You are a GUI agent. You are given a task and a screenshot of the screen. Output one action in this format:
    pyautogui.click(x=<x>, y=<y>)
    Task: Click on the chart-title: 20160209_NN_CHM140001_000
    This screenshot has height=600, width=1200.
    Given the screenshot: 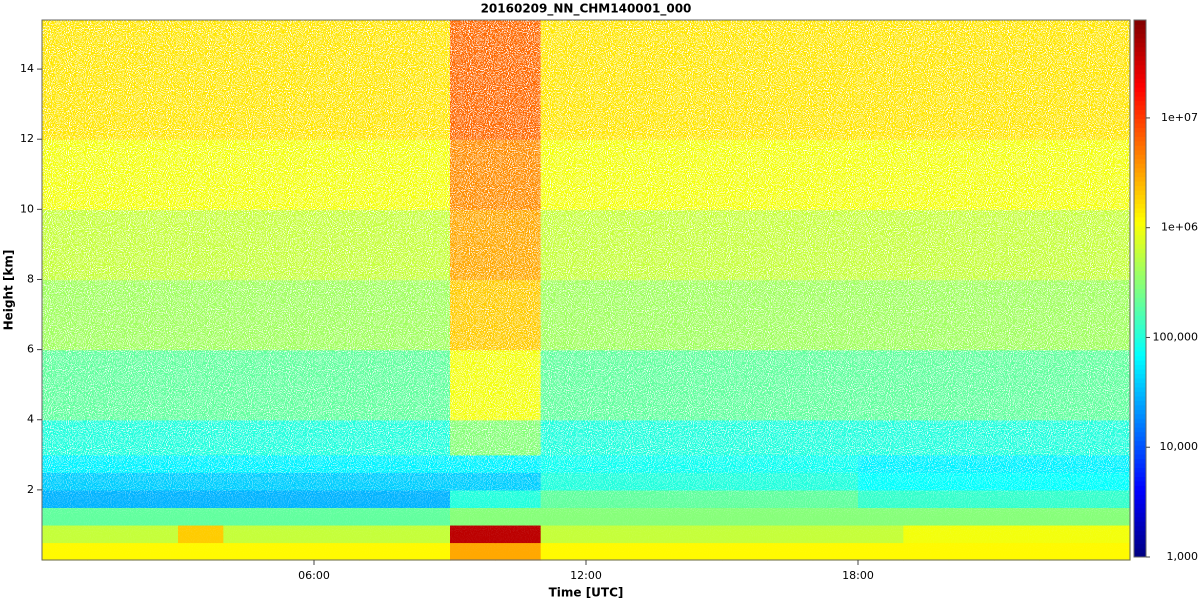 What is the action you would take?
    pyautogui.click(x=586, y=9)
    